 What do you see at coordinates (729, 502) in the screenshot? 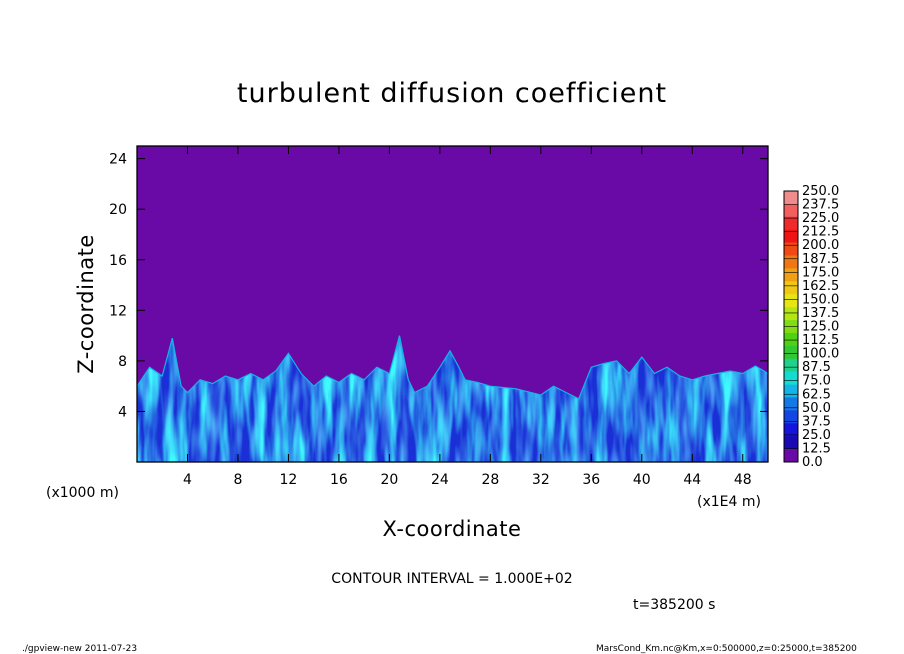
I see `x-scale-label: (x1E4 m)` at bounding box center [729, 502].